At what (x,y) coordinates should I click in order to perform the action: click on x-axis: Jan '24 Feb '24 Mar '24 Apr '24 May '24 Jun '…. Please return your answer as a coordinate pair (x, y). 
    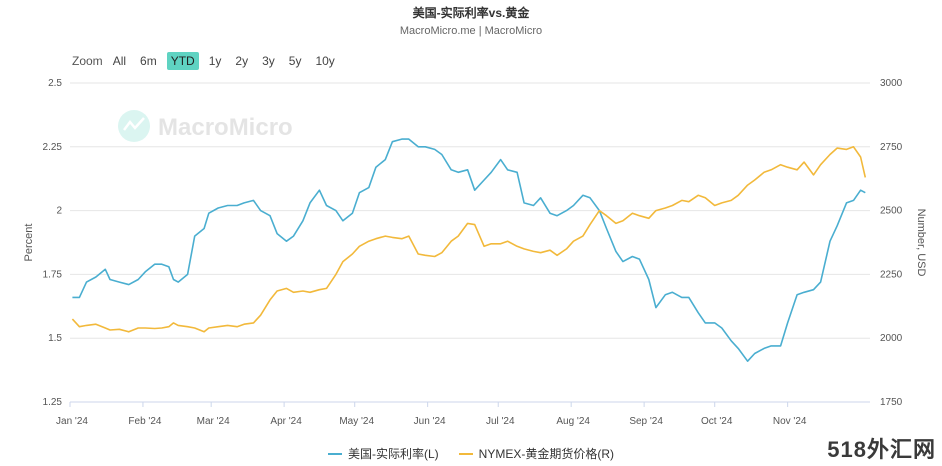
    Looking at the image, I should click on (463, 414).